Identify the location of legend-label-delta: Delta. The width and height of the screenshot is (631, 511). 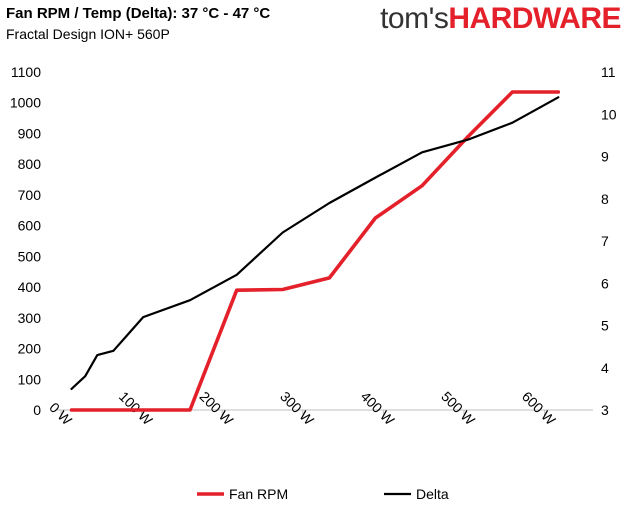
(432, 494).